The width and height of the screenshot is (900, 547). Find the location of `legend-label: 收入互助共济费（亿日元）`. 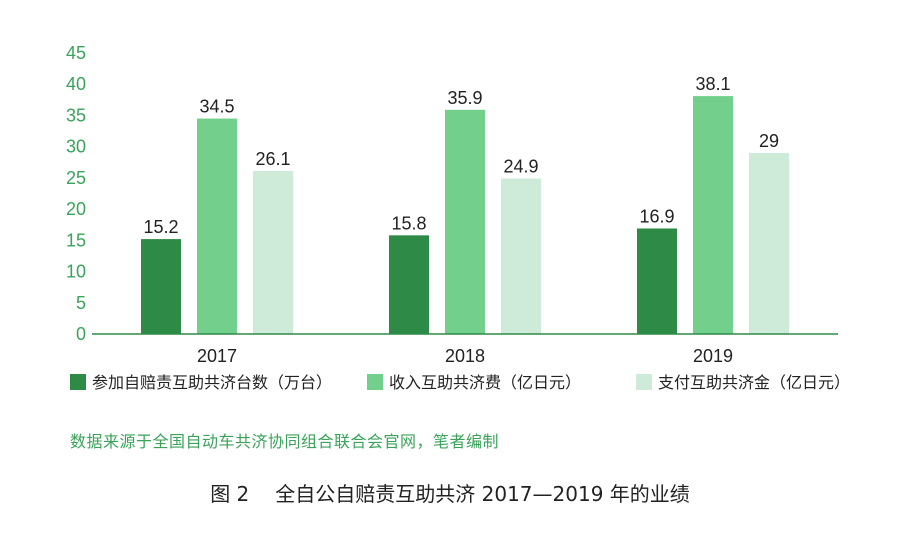

legend-label: 收入互助共济费（亿日元） is located at coordinates (485, 382).